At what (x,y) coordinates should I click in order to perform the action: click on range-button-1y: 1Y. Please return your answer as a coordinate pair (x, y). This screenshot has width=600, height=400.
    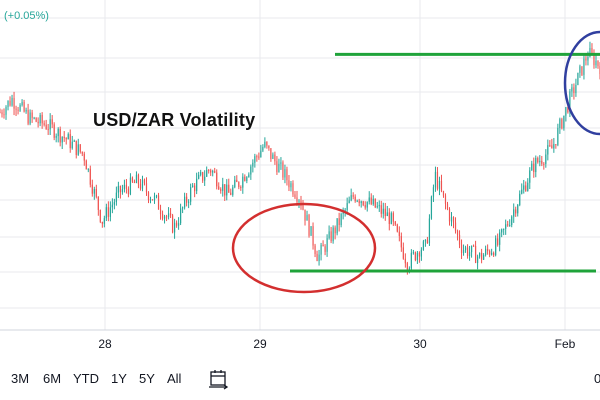
    Looking at the image, I should click on (119, 378).